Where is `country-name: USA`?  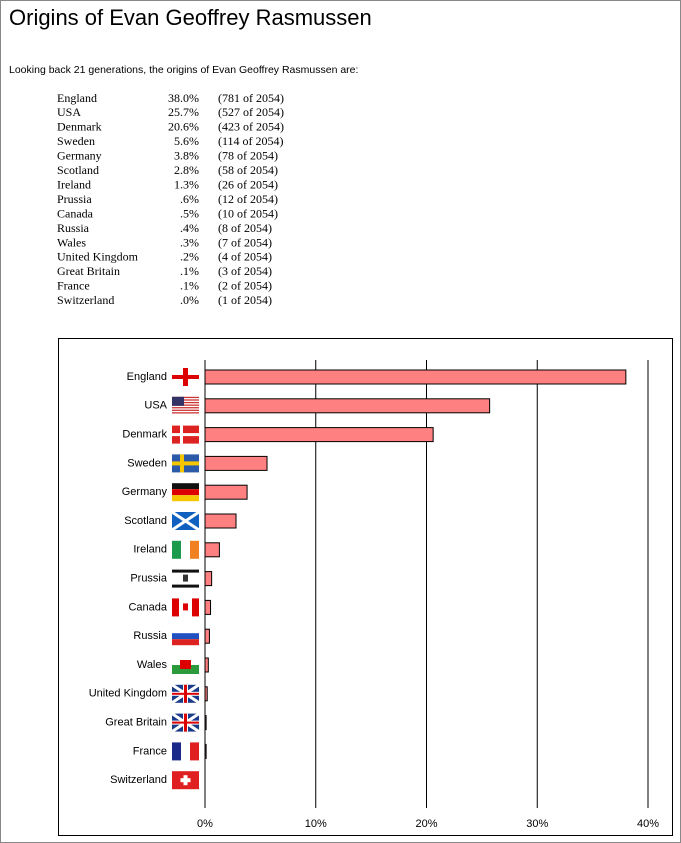 country-name: USA is located at coordinates (69, 112).